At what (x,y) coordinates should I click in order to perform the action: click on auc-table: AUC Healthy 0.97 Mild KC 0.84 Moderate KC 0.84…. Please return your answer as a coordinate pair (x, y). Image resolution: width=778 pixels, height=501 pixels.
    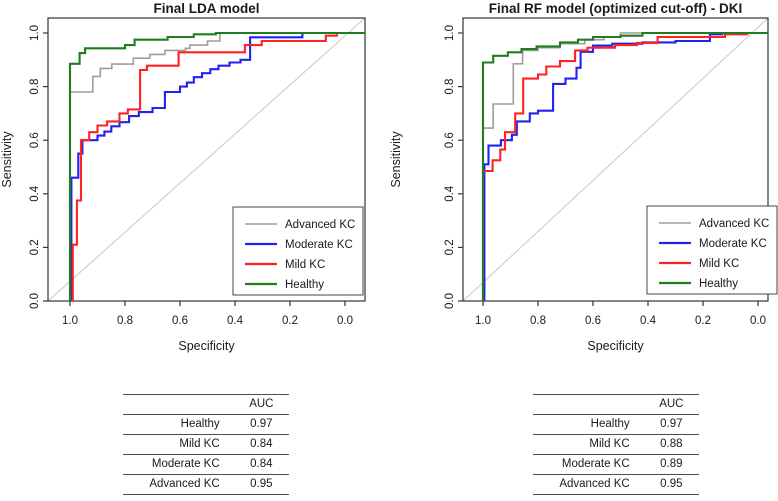
    Looking at the image, I should click on (206, 444).